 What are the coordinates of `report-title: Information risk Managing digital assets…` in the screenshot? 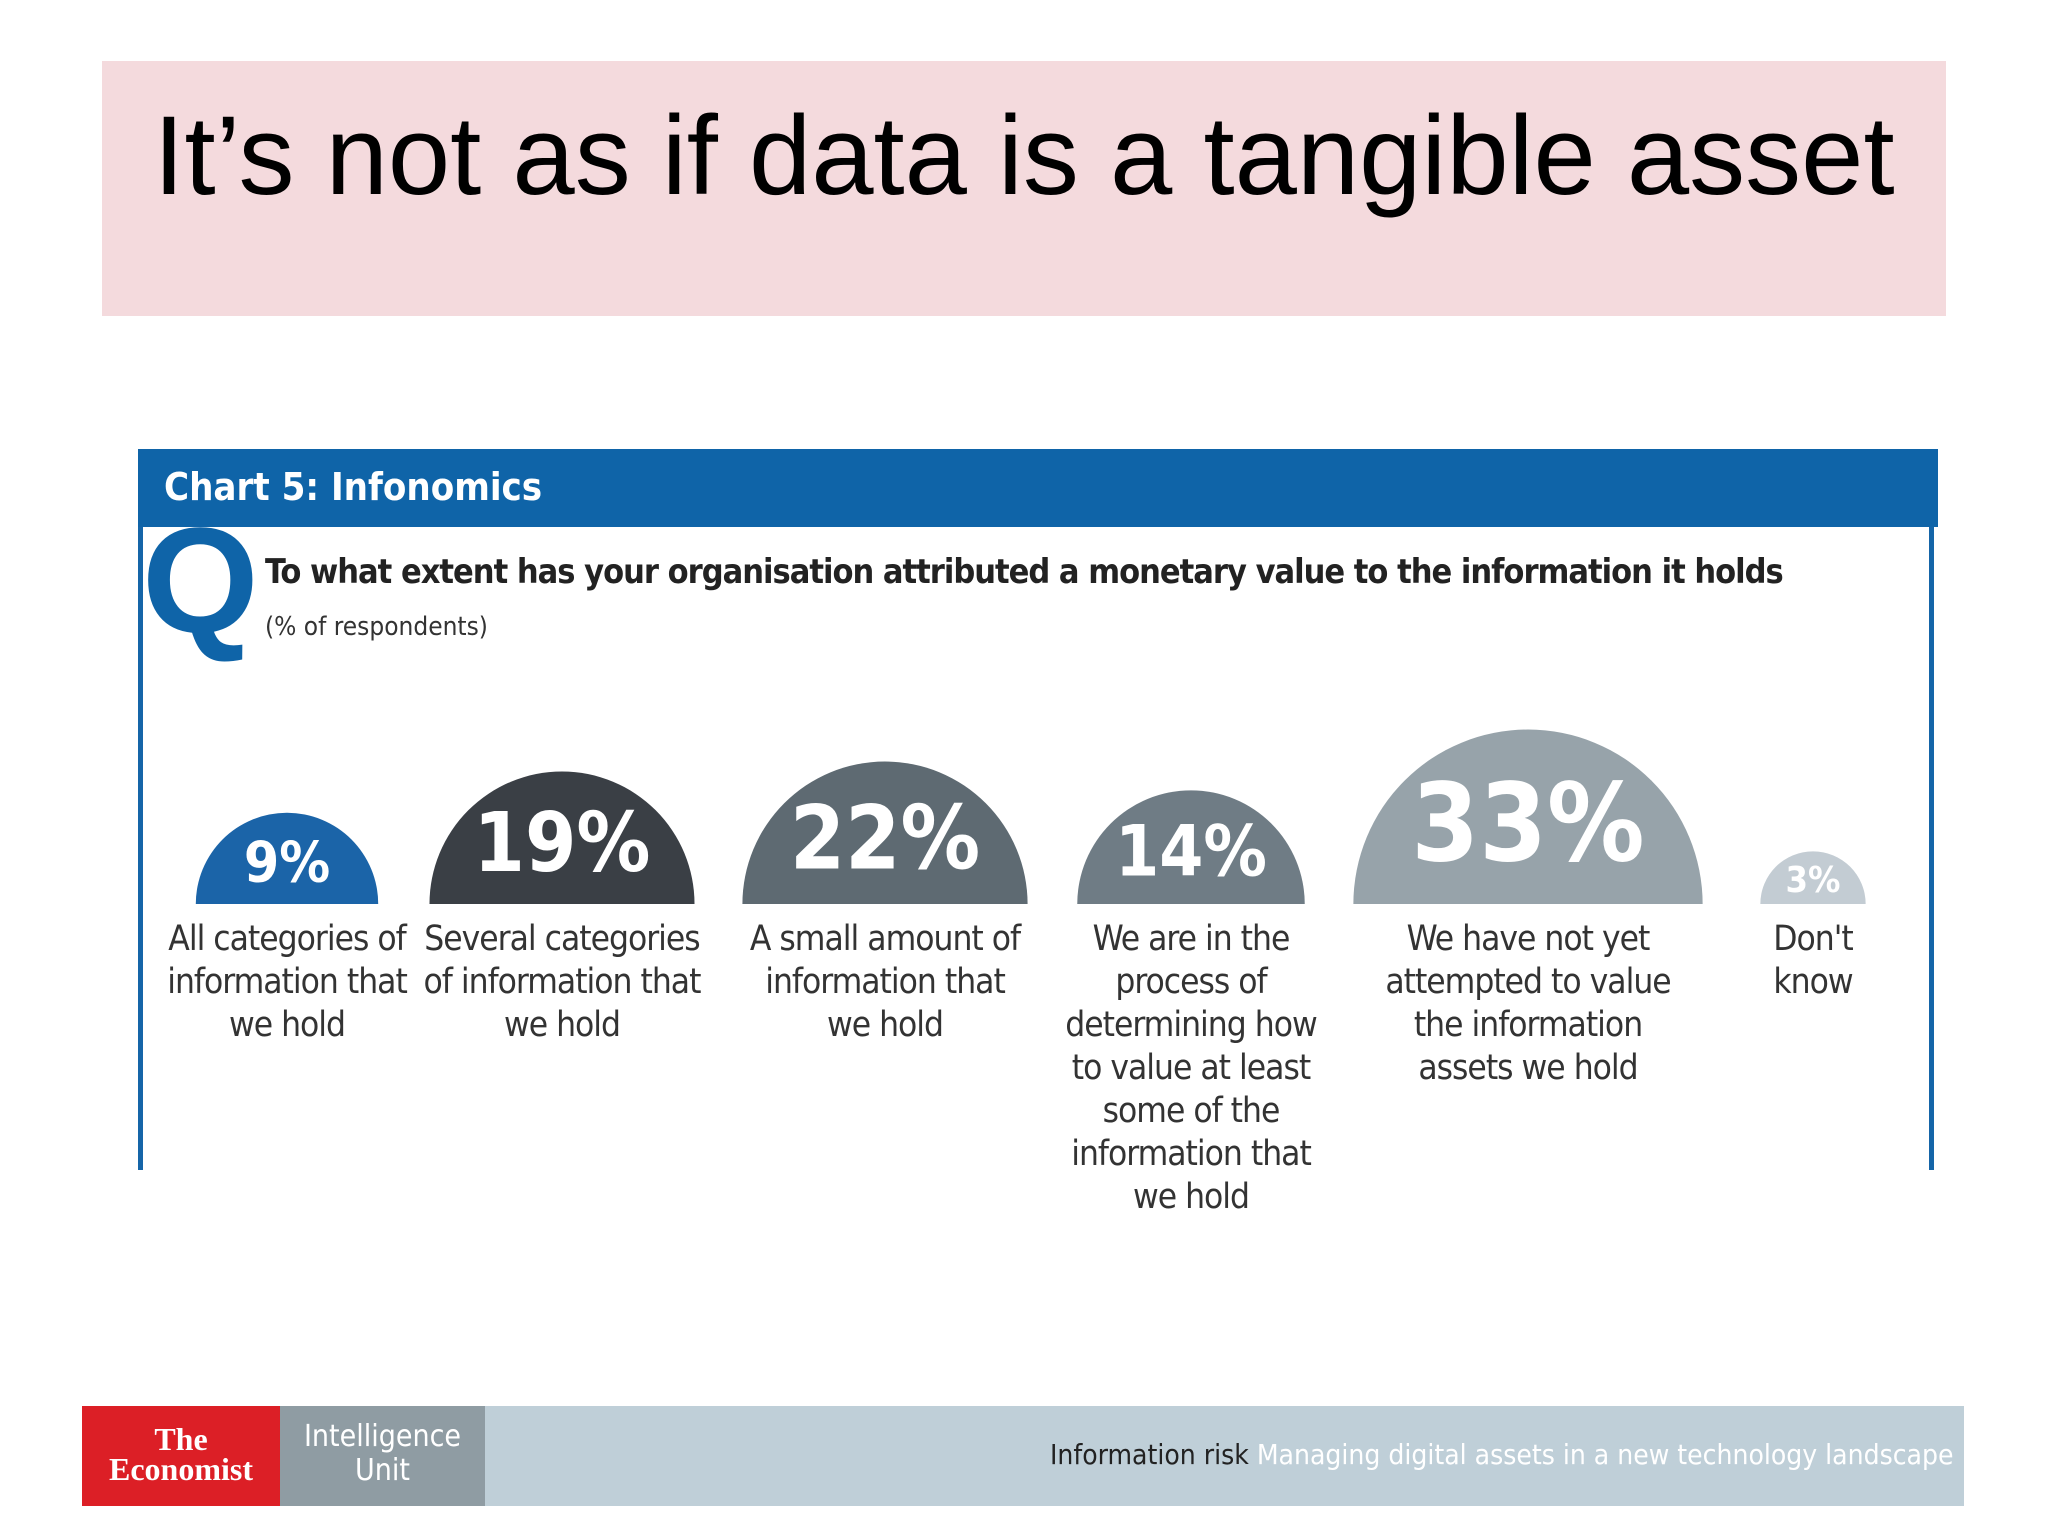 It's located at (1502, 1454).